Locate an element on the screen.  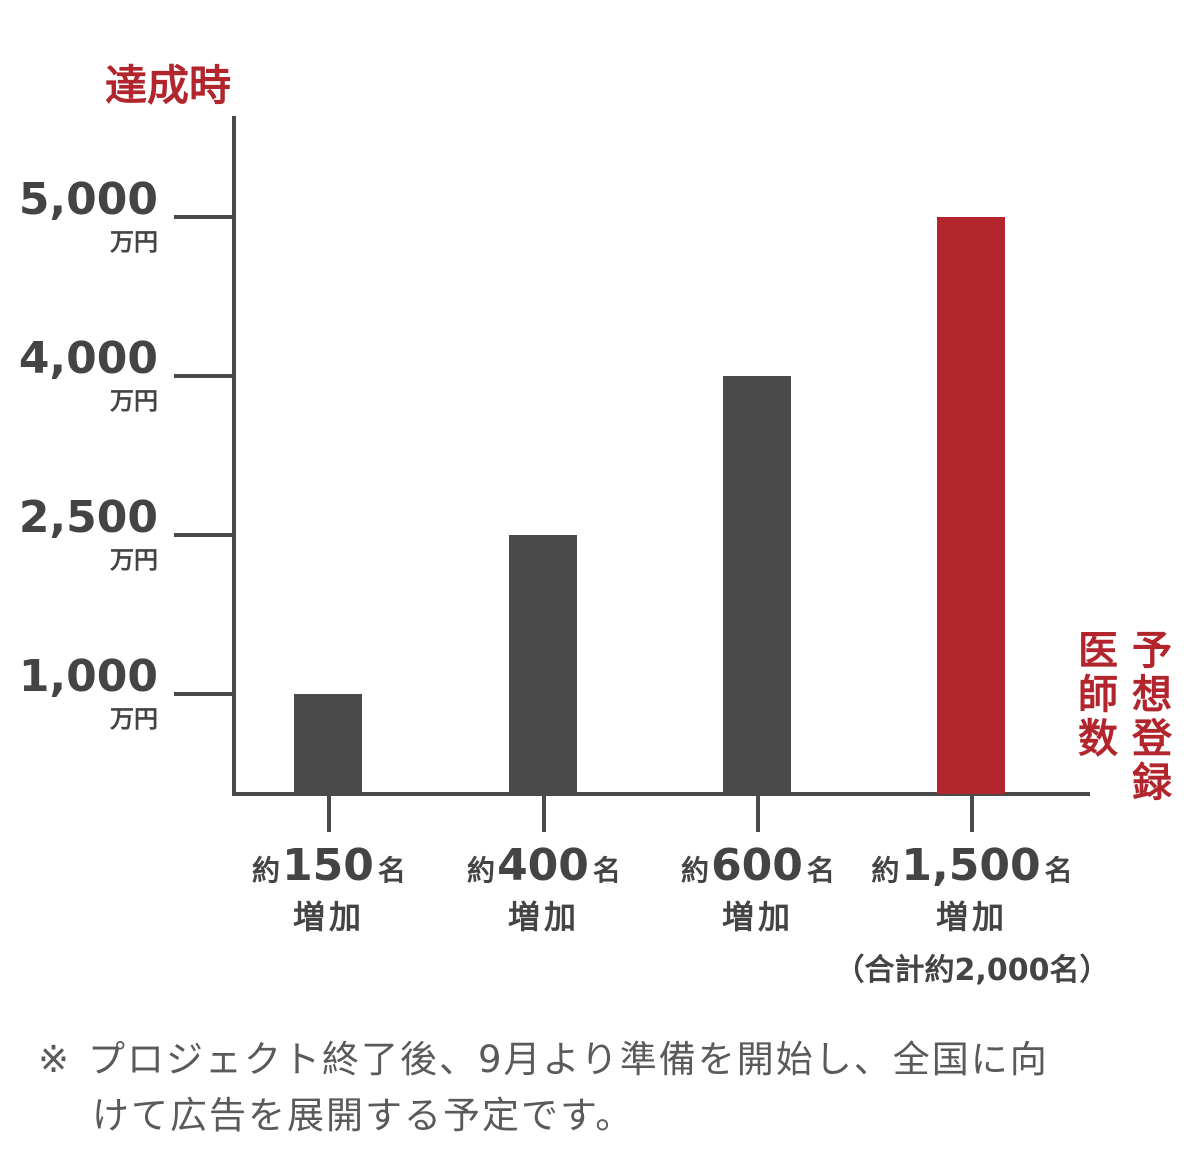
y-tick-label: 5,000 is located at coordinates (88, 199).